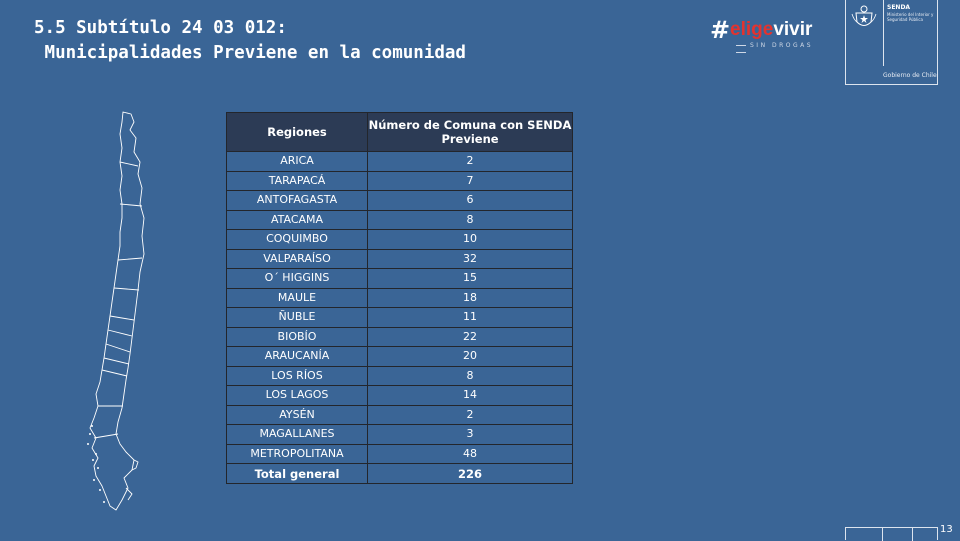 The image size is (960, 541). I want to click on table-row: MAGALLANES 3, so click(399, 434).